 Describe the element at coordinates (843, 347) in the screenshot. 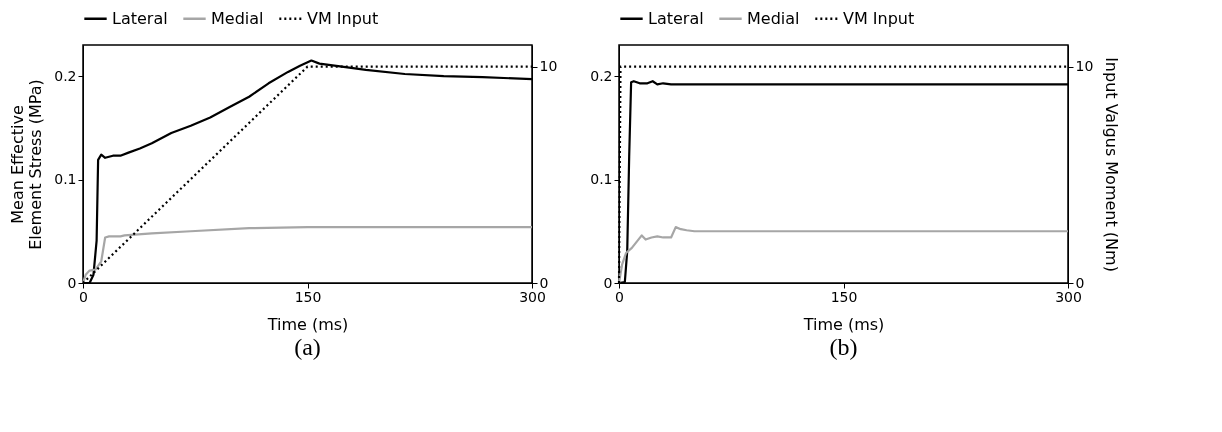

I see `text: (b)` at that location.